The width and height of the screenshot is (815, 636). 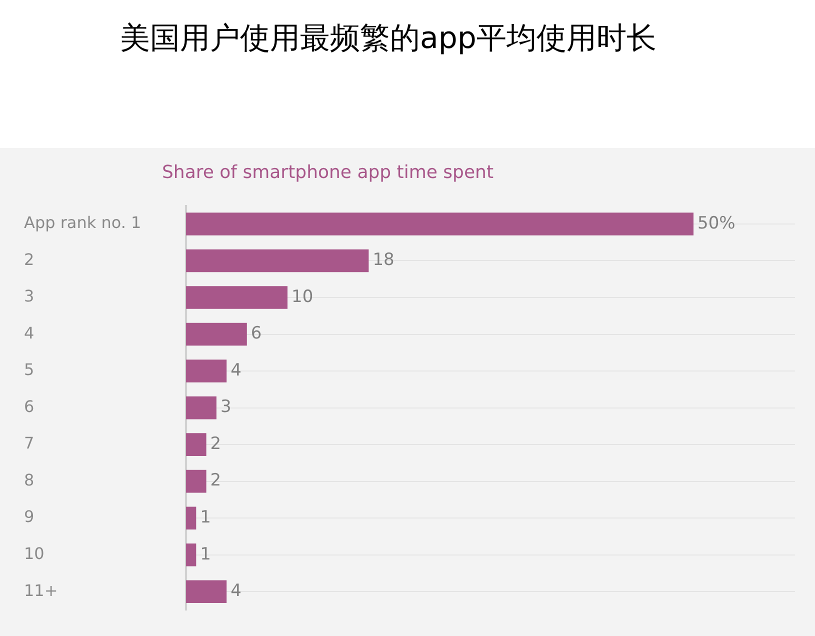 I want to click on data-label: 18, so click(x=383, y=260).